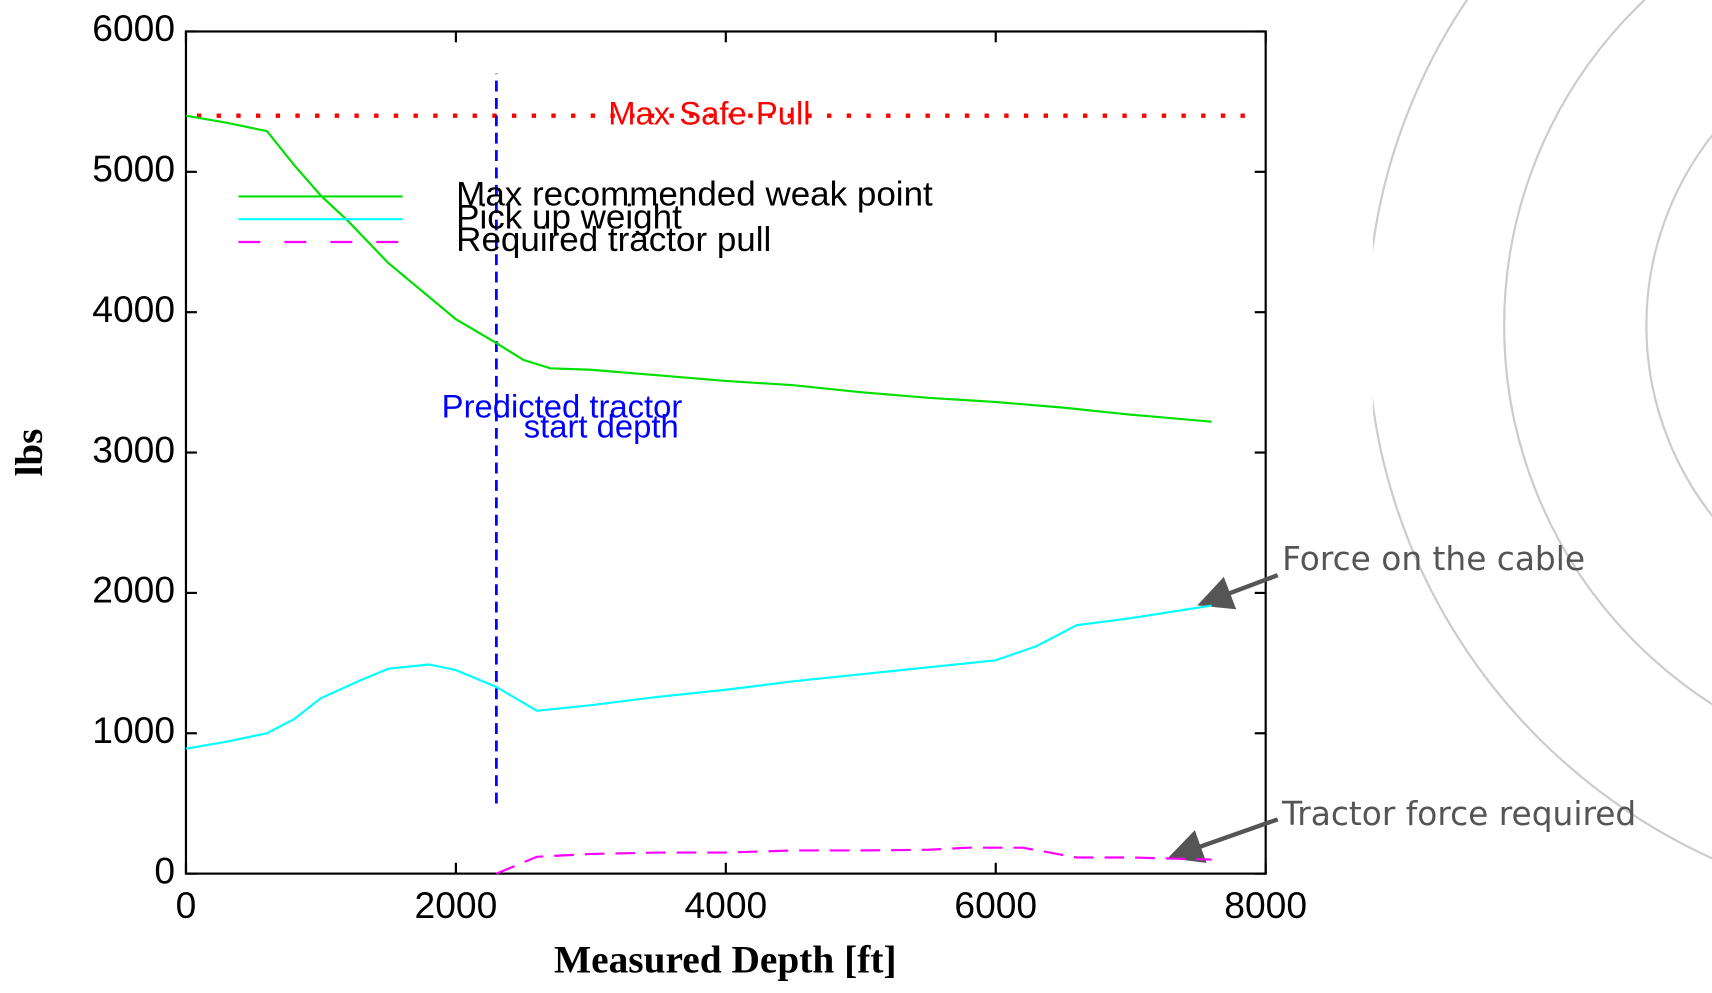  Describe the element at coordinates (133, 730) in the screenshot. I see `y-tick-label: 1000` at that location.